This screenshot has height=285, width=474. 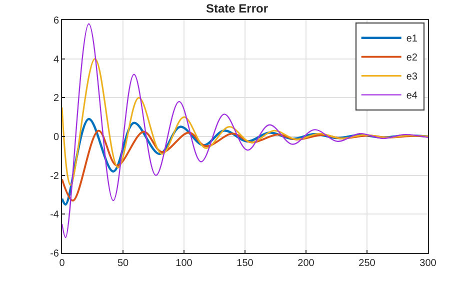 I want to click on x-tick-label: 250, so click(x=367, y=263).